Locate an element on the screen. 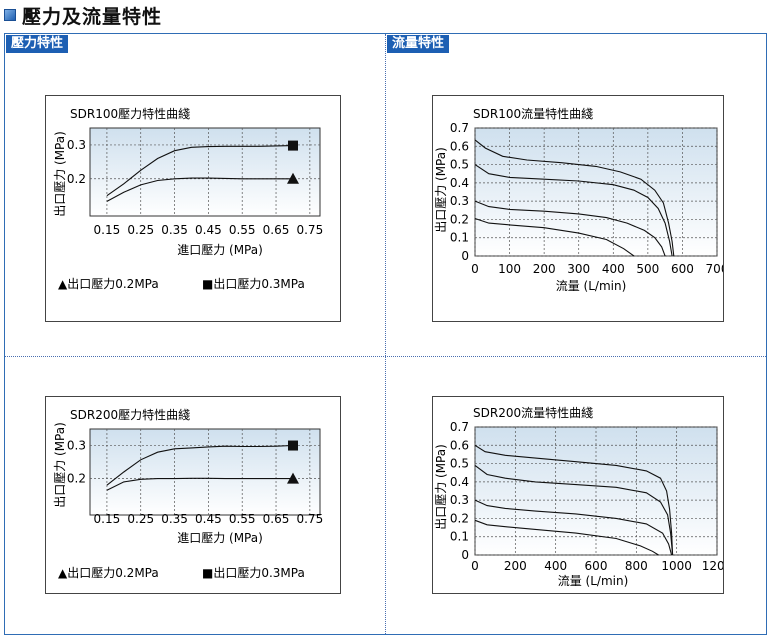 This screenshot has height=640, width=771. section-label-flow: 流量特性 is located at coordinates (418, 44).